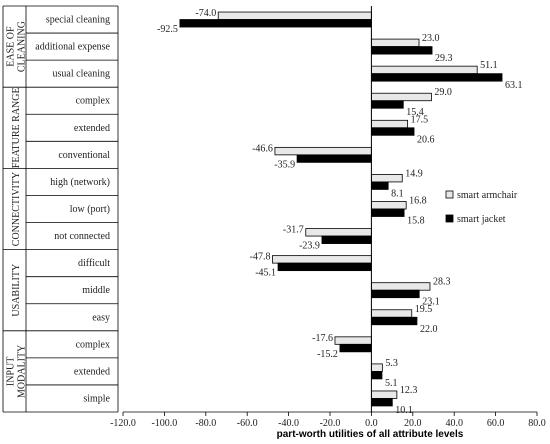 The width and height of the screenshot is (550, 444). Describe the element at coordinates (123, 423) in the screenshot. I see `x-tick-label: -120.0` at that location.